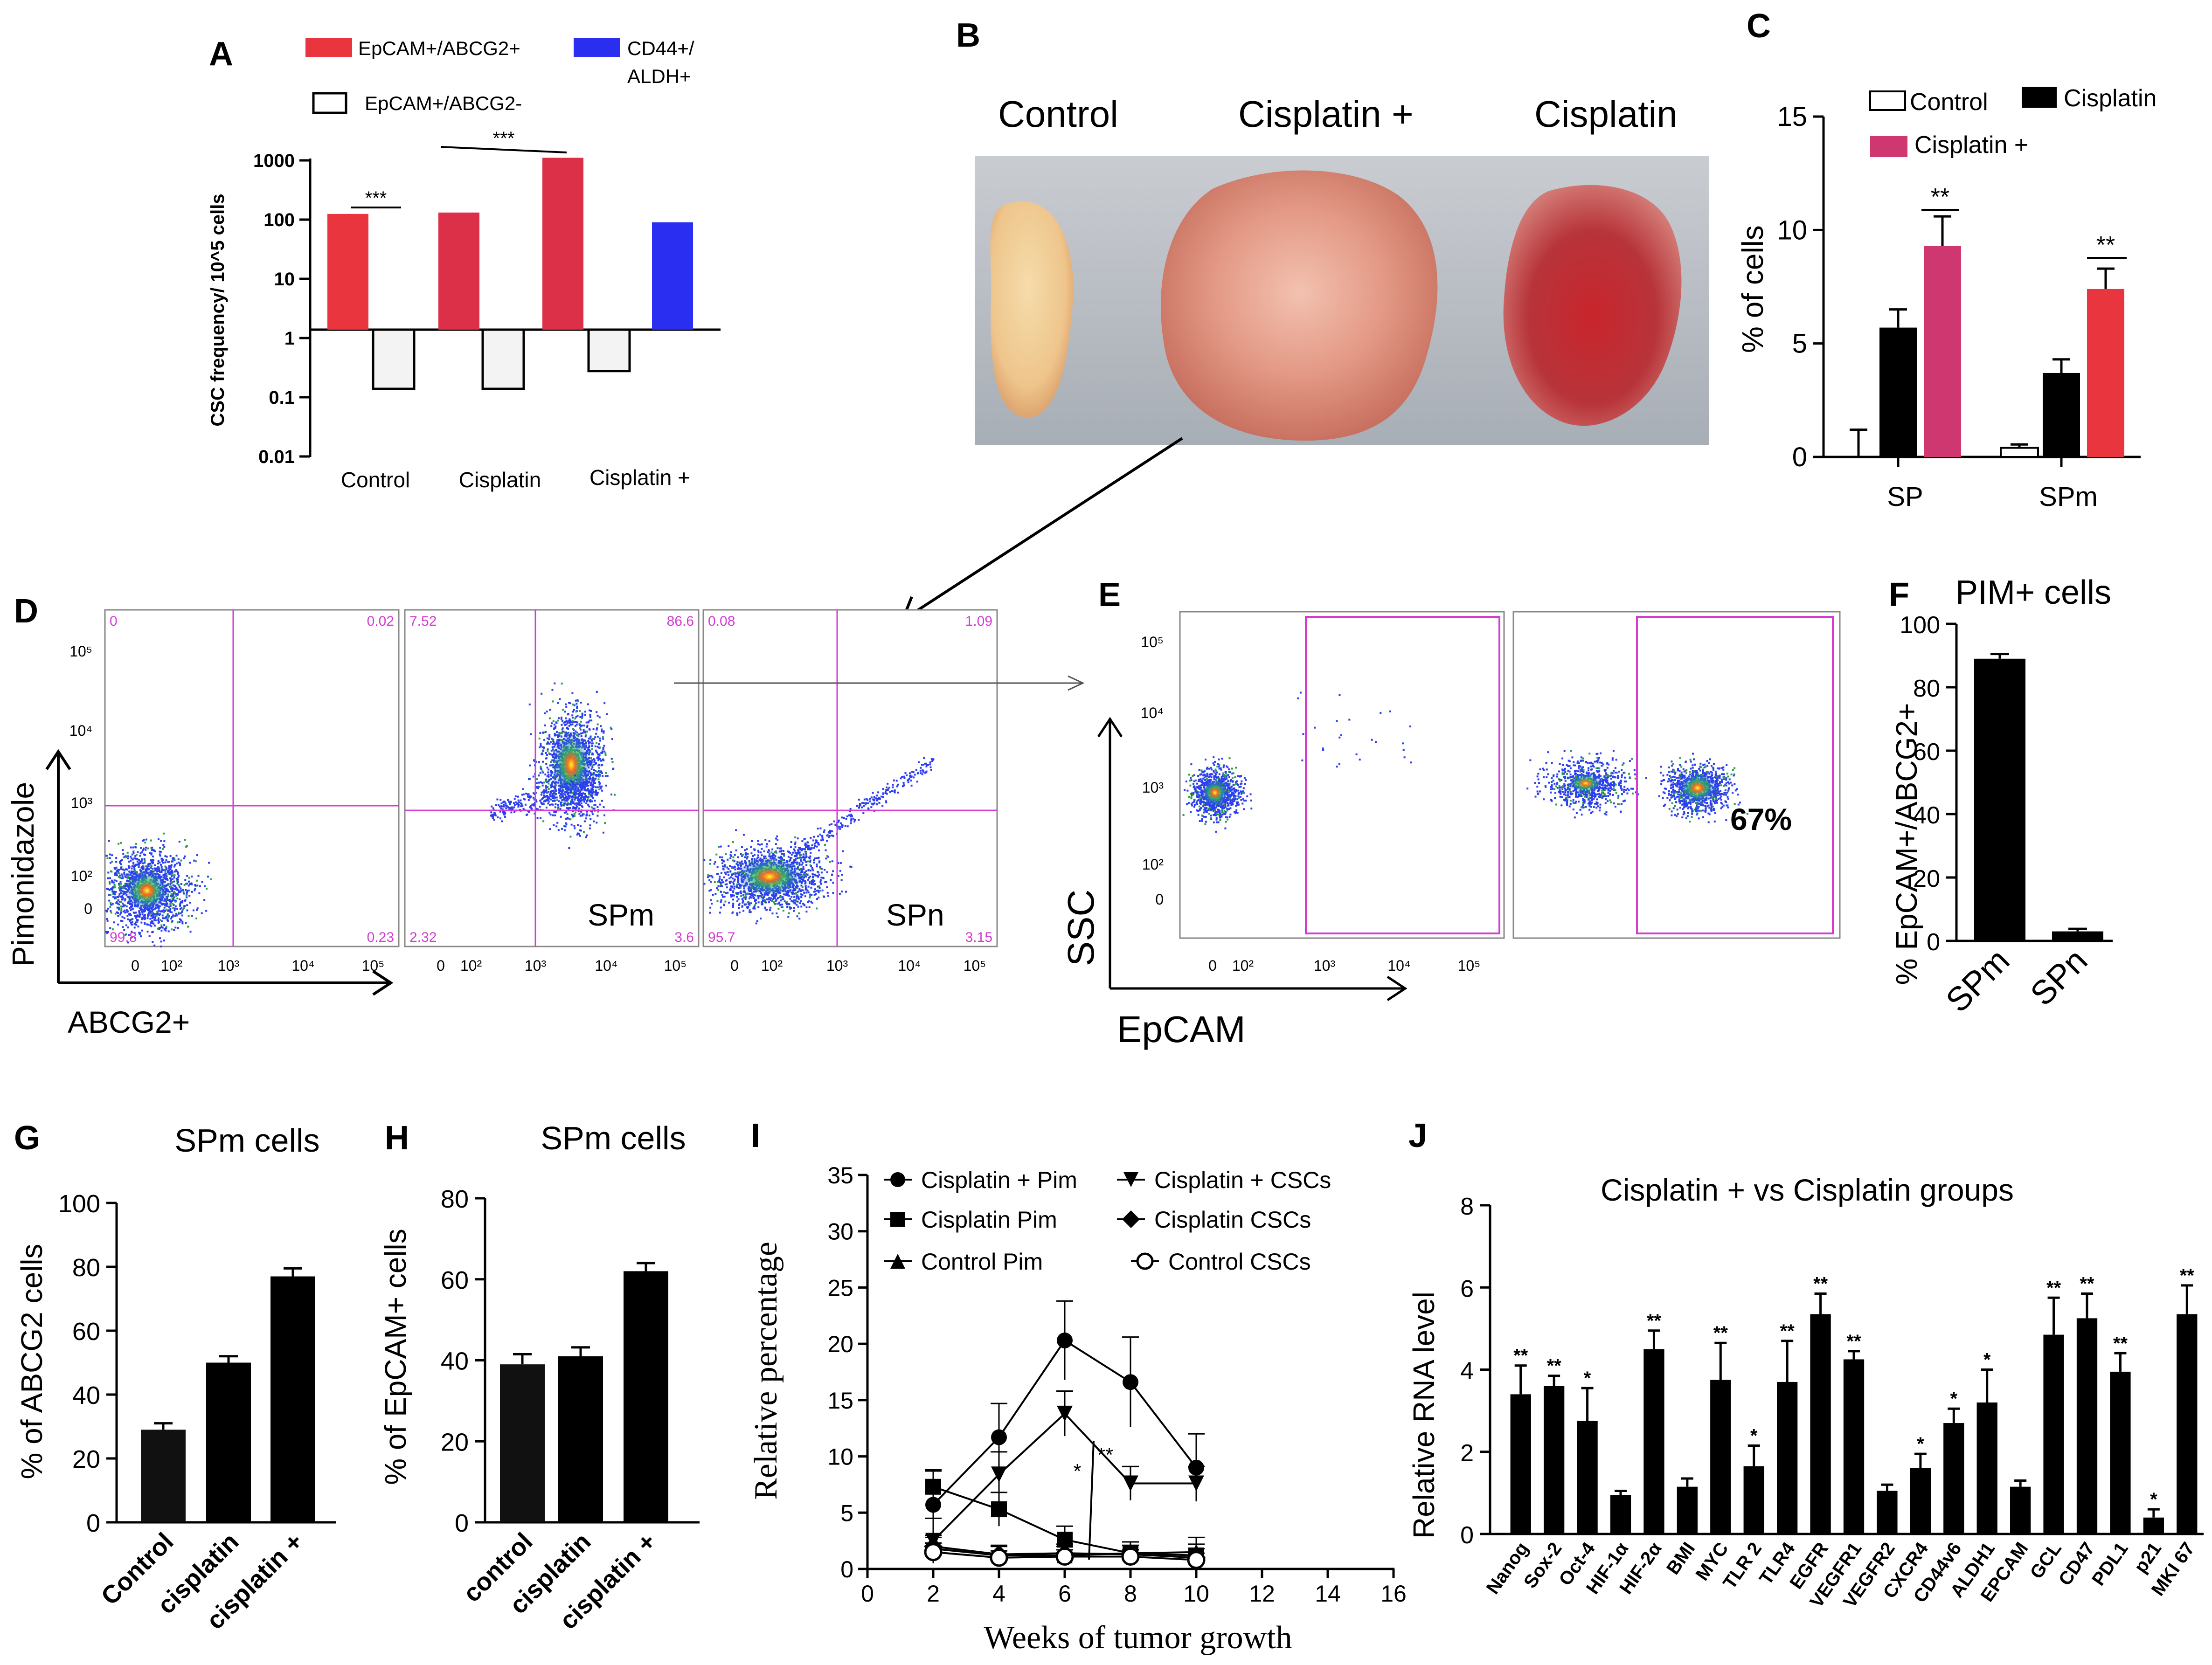 Image resolution: width=2212 pixels, height=1665 pixels. I want to click on d-xtick: 10³, so click(229, 965).